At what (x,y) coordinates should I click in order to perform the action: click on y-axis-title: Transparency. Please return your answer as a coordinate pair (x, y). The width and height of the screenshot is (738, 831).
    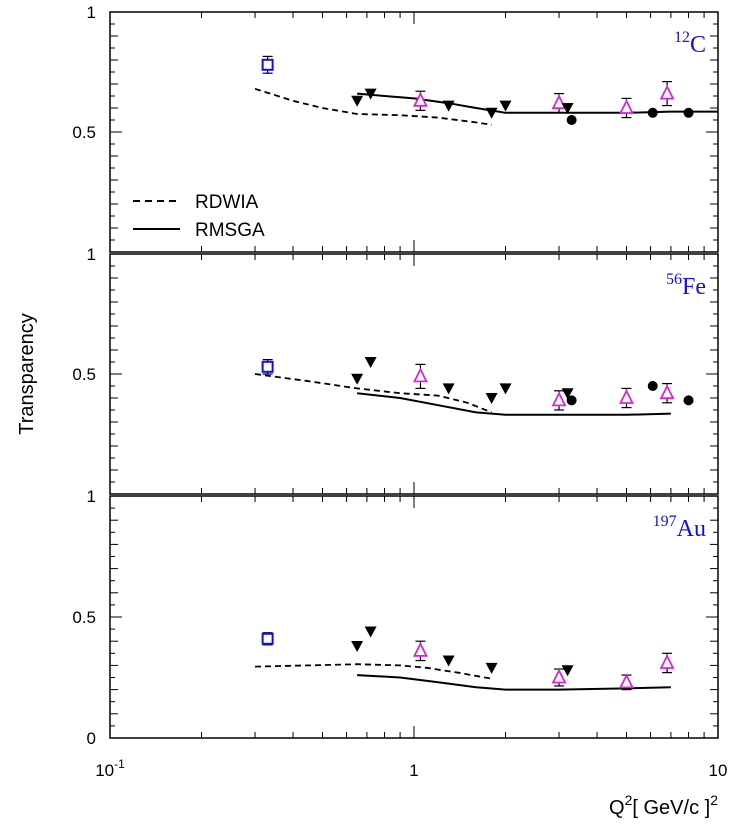
    Looking at the image, I should click on (27, 374).